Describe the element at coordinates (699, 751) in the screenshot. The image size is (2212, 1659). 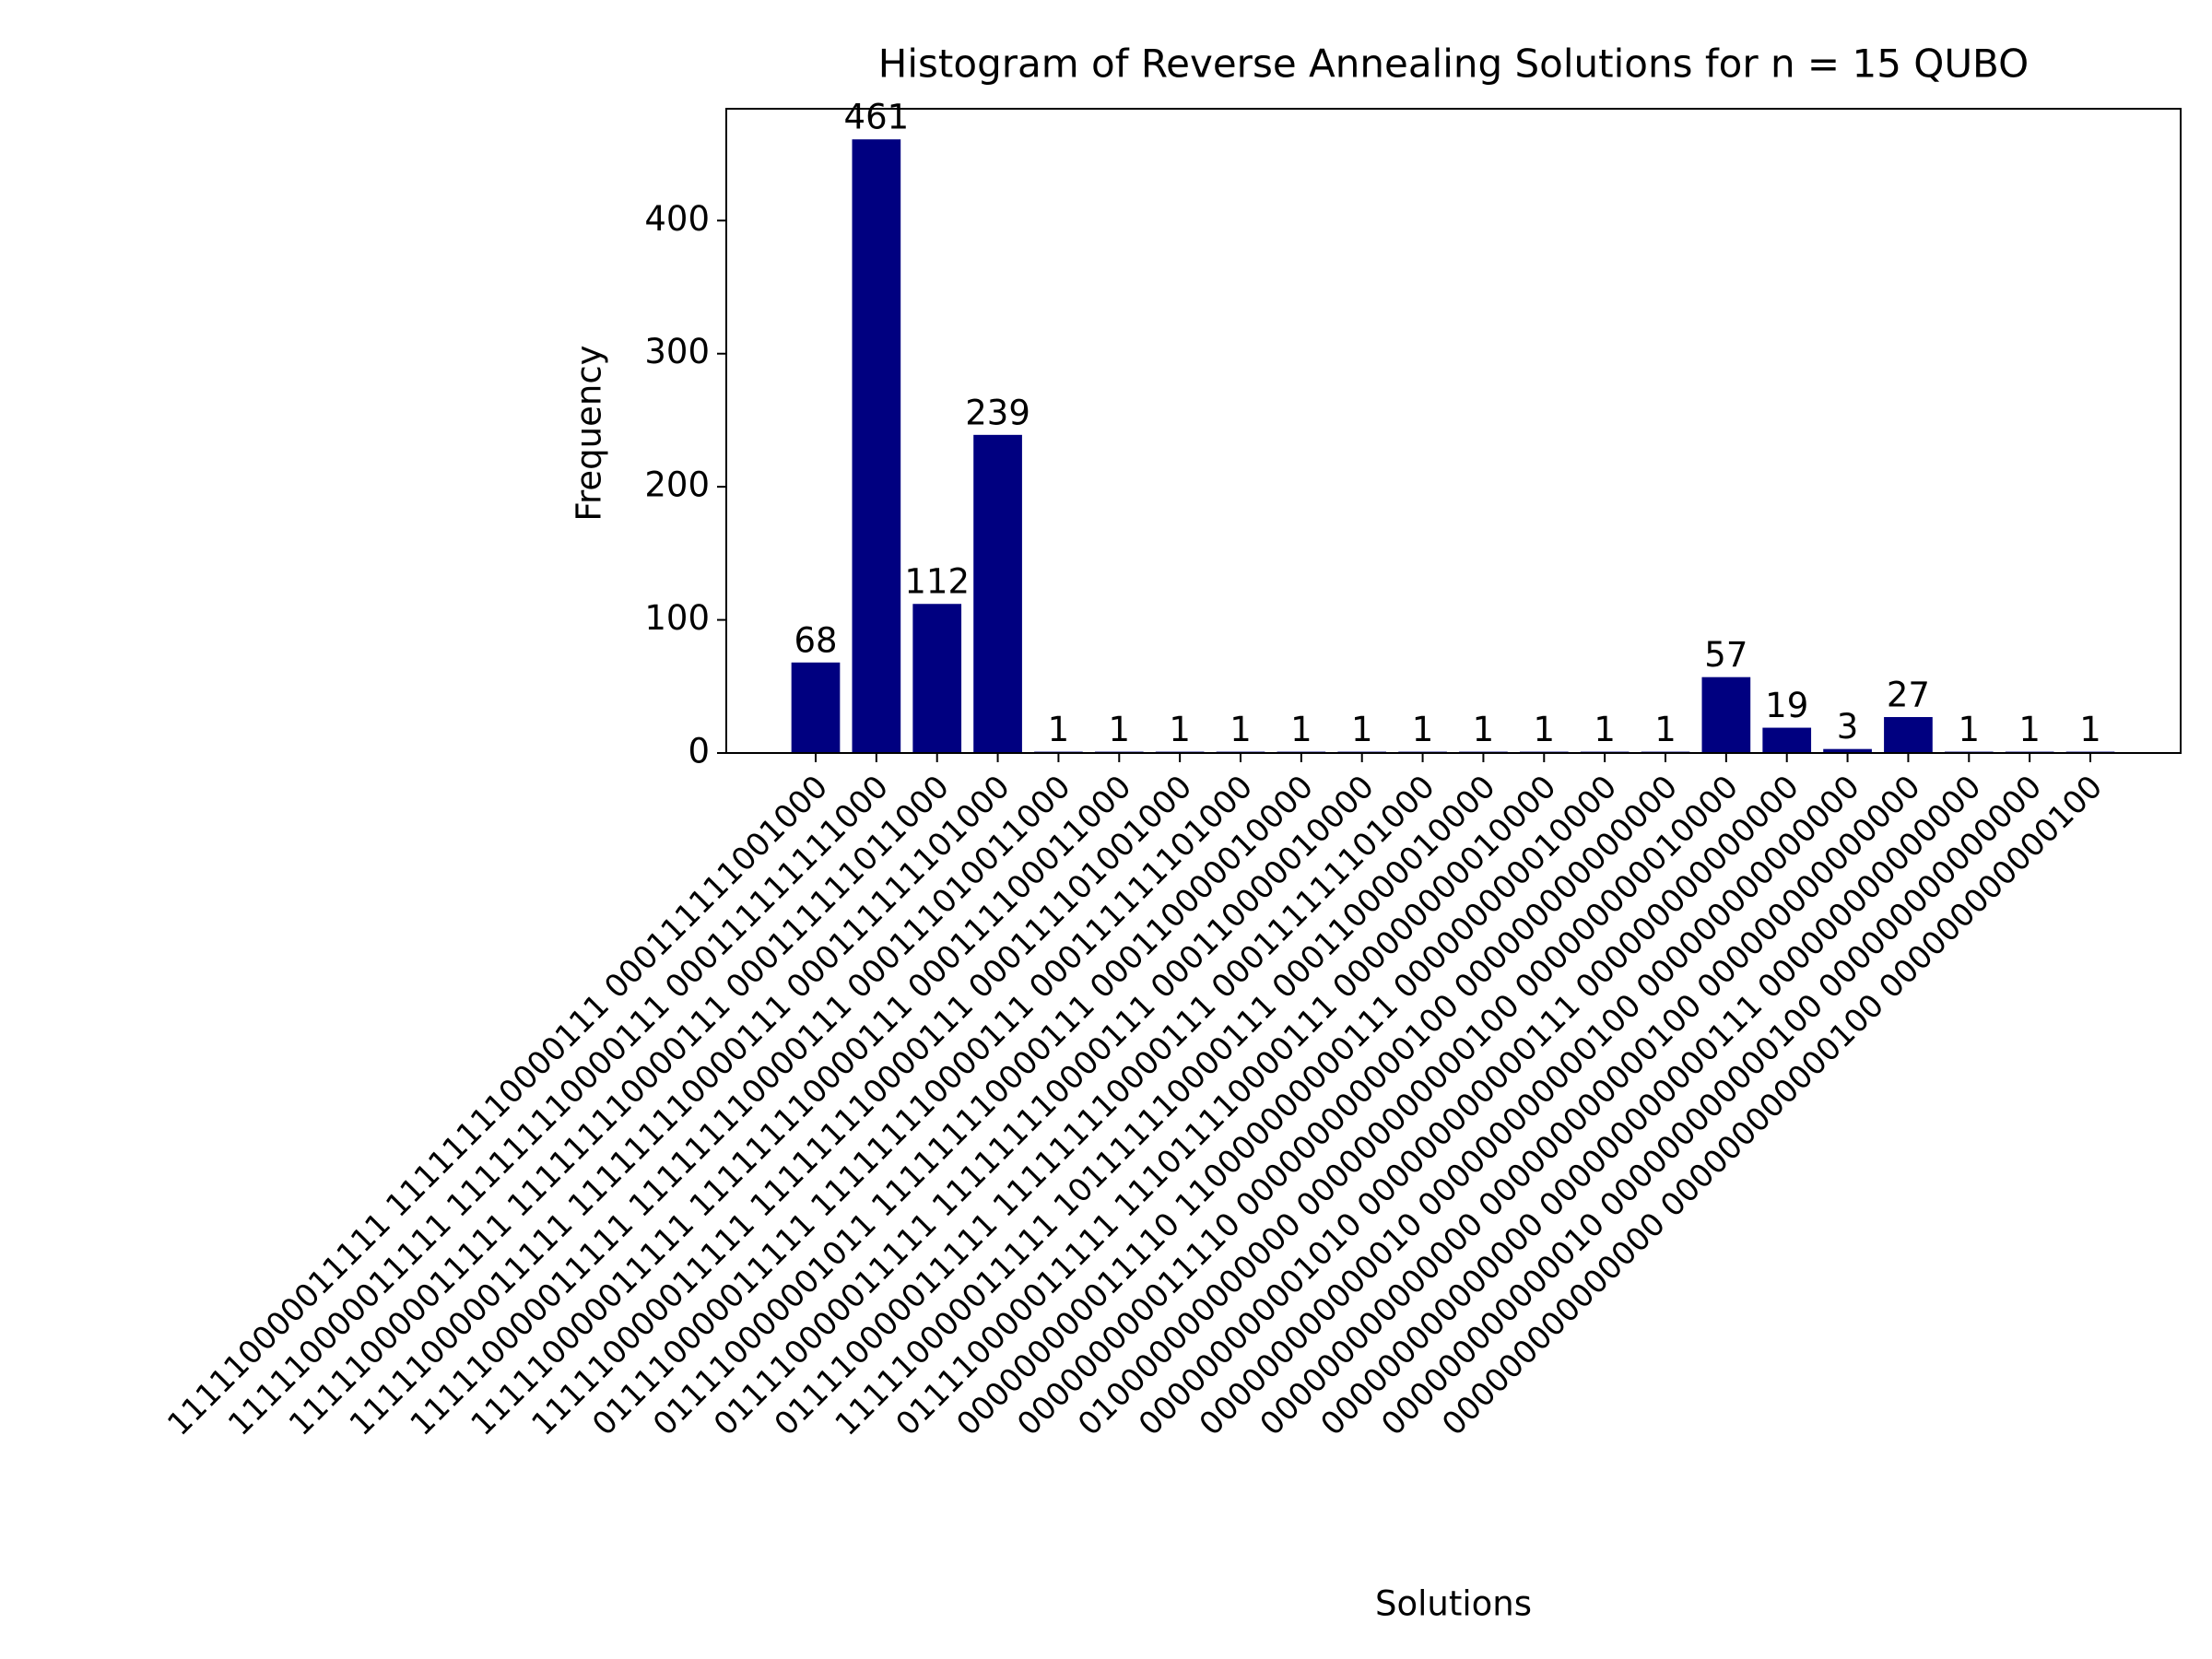
I see `y-tick-label: 0` at that location.